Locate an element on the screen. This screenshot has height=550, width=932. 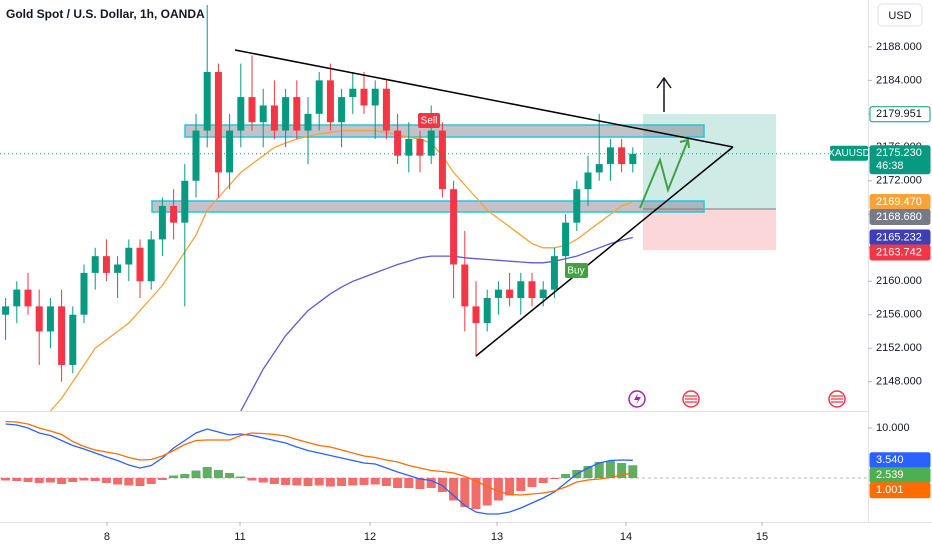
y-tick-label: 2184.000 is located at coordinates (899, 80).